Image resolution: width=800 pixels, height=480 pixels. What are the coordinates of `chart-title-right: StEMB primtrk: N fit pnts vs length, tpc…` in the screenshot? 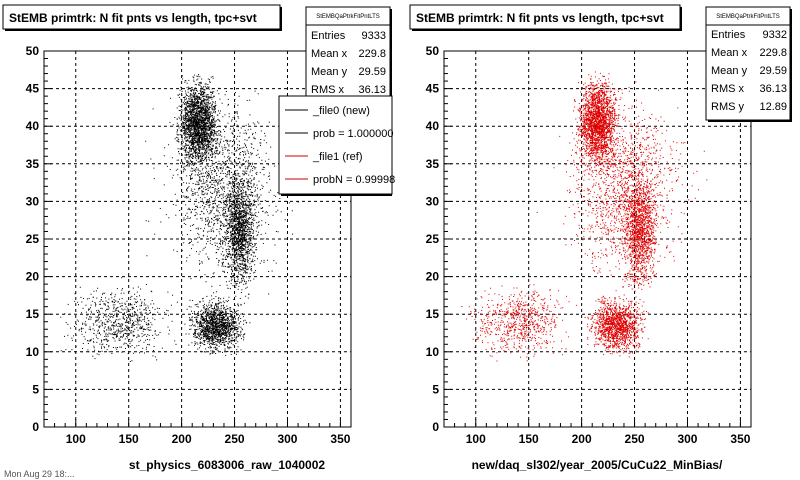 It's located at (540, 18).